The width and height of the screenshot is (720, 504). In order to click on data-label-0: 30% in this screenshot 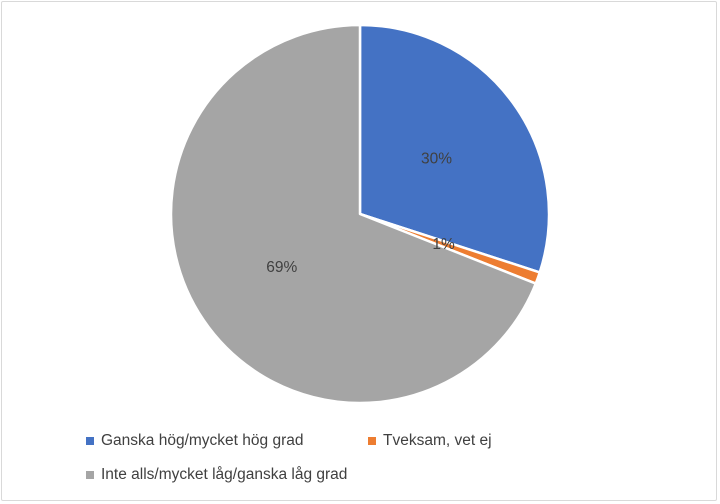, I will do `click(436, 159)`.